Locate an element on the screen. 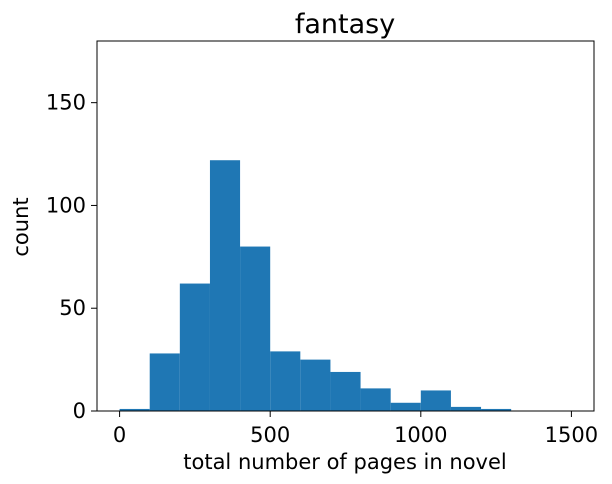 This screenshot has height=484, width=612. x-tick-label: 1000 is located at coordinates (420, 435).